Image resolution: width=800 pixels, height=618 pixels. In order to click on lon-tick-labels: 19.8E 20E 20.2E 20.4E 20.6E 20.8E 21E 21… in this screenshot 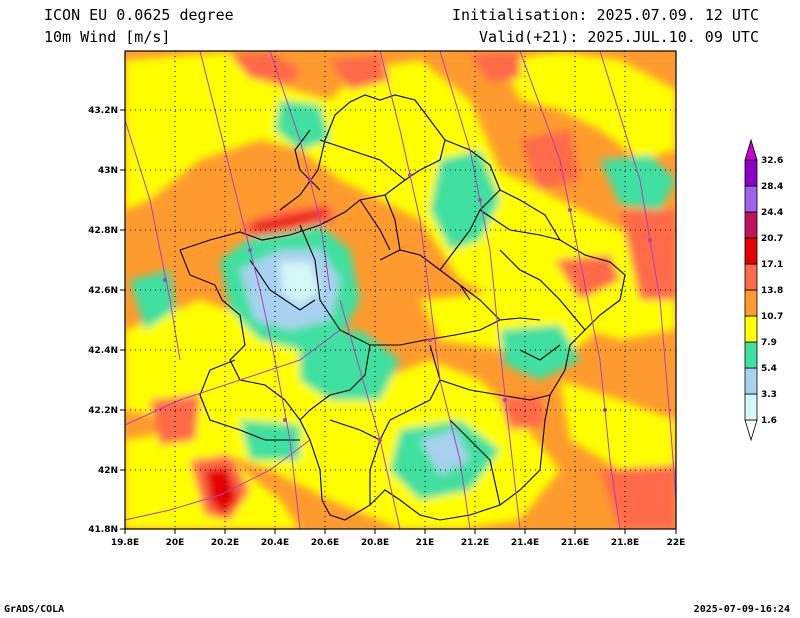, I will do `click(398, 543)`.